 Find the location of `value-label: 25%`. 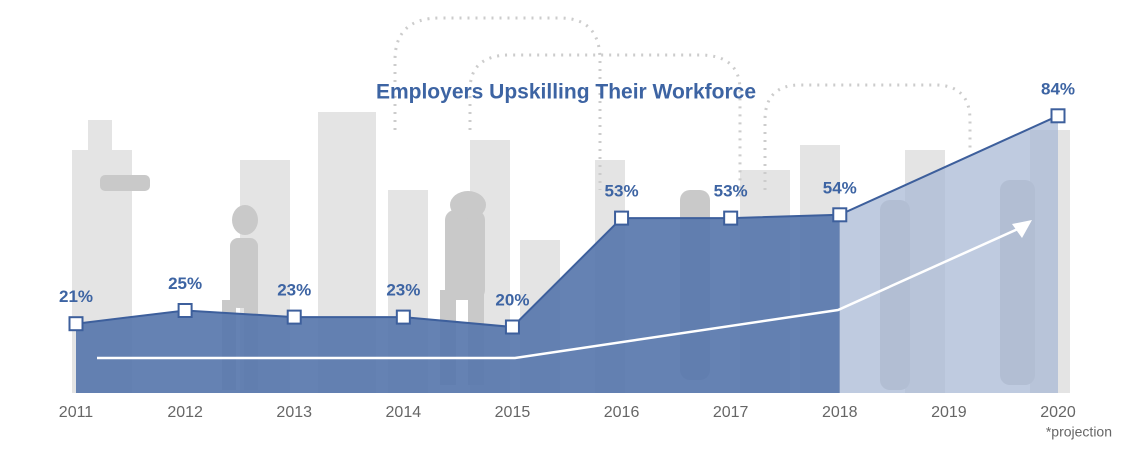

value-label: 25% is located at coordinates (185, 283).